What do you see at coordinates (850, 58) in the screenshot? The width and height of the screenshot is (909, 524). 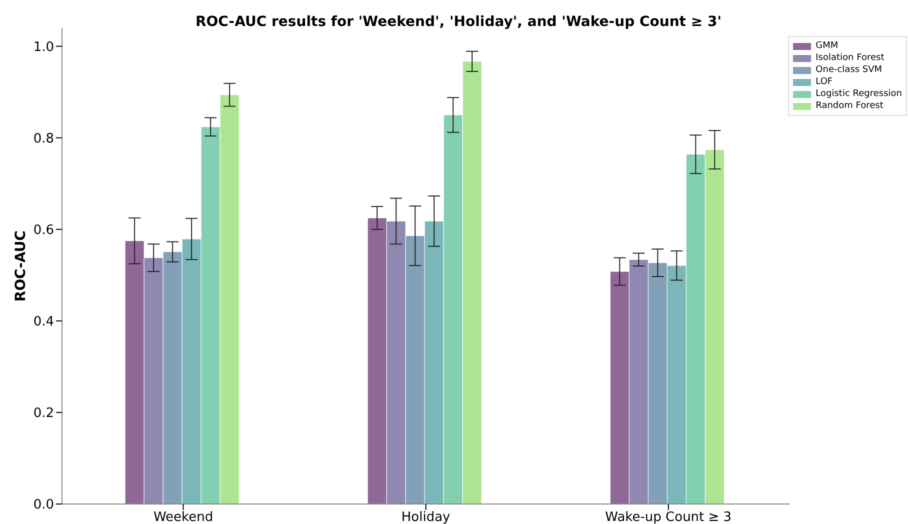 I see `legend-label: Isolation Forest` at bounding box center [850, 58].